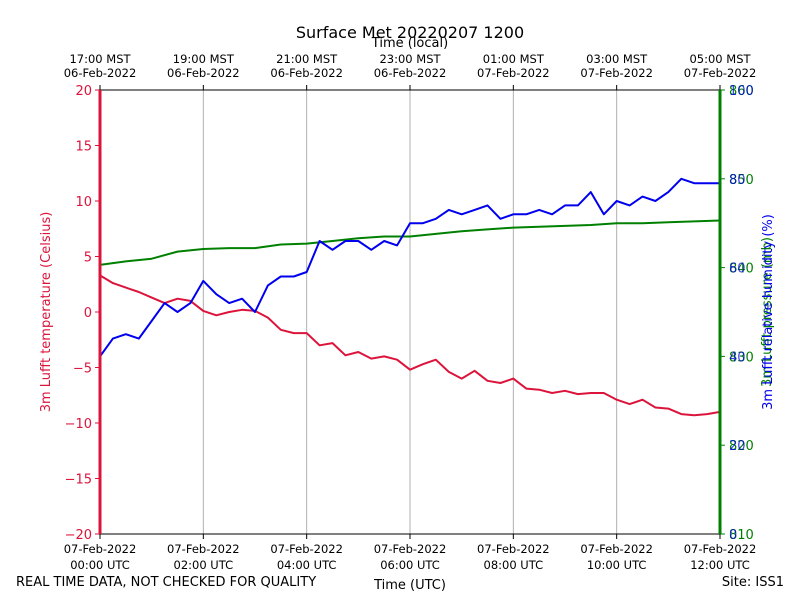 Image resolution: width=800 pixels, height=600 pixels. What do you see at coordinates (410, 242) in the screenshot?
I see `series-line-pressure` at bounding box center [410, 242].